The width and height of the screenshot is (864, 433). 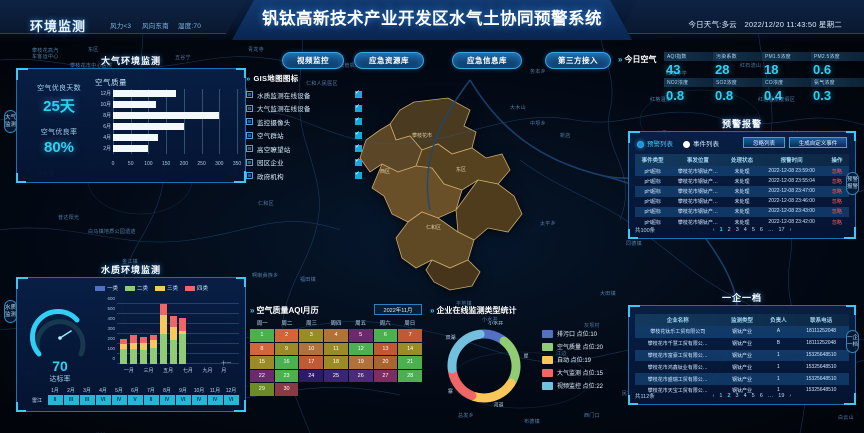 I want to click on table-row: pH超标 攀枝花市钢钛产… 未处理 2022-12-08 23:59:00 忽略, so click(x=742, y=171).